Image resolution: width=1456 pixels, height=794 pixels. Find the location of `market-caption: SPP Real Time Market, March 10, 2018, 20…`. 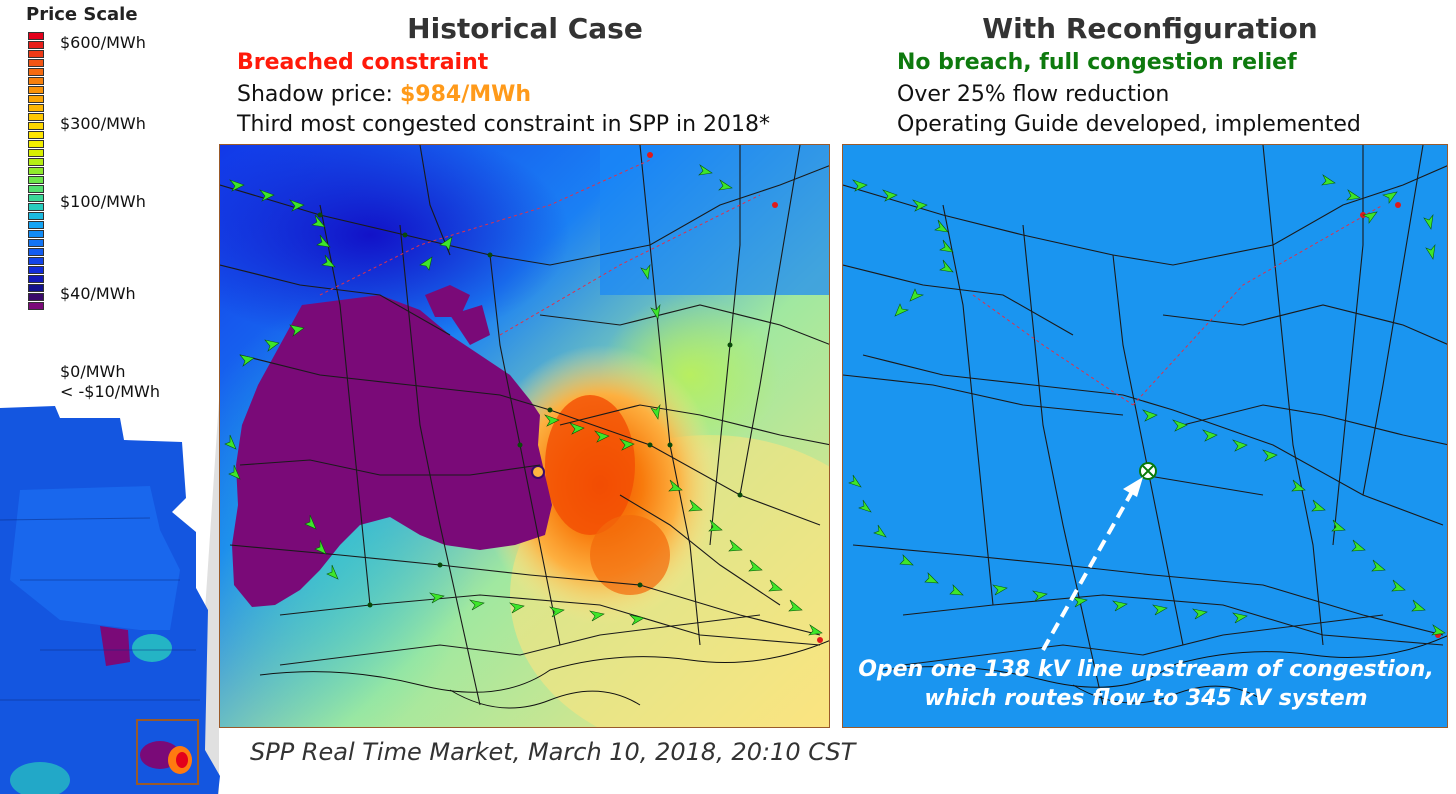

market-caption: SPP Real Time Market, March 10, 2018, 20… is located at coordinates (553, 752).